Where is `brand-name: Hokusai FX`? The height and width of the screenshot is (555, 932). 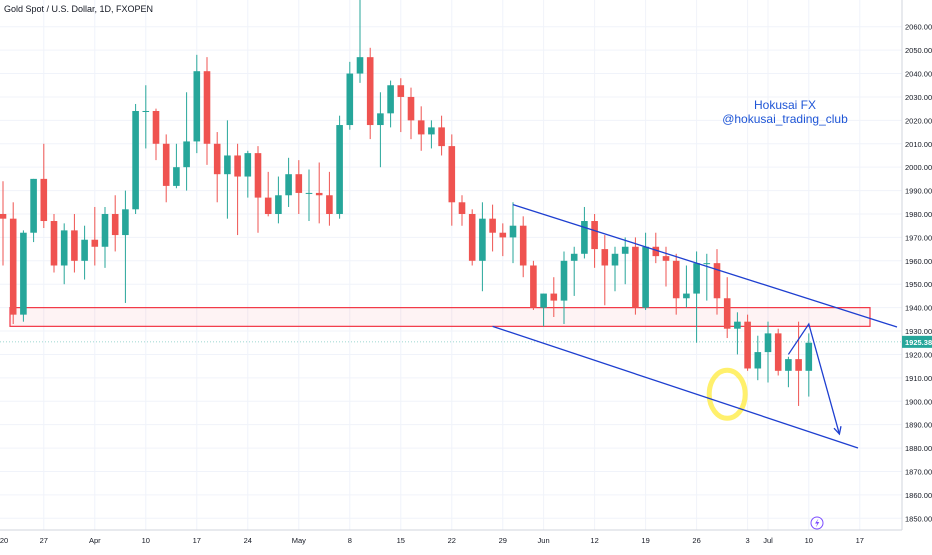 brand-name: Hokusai FX is located at coordinates (785, 105).